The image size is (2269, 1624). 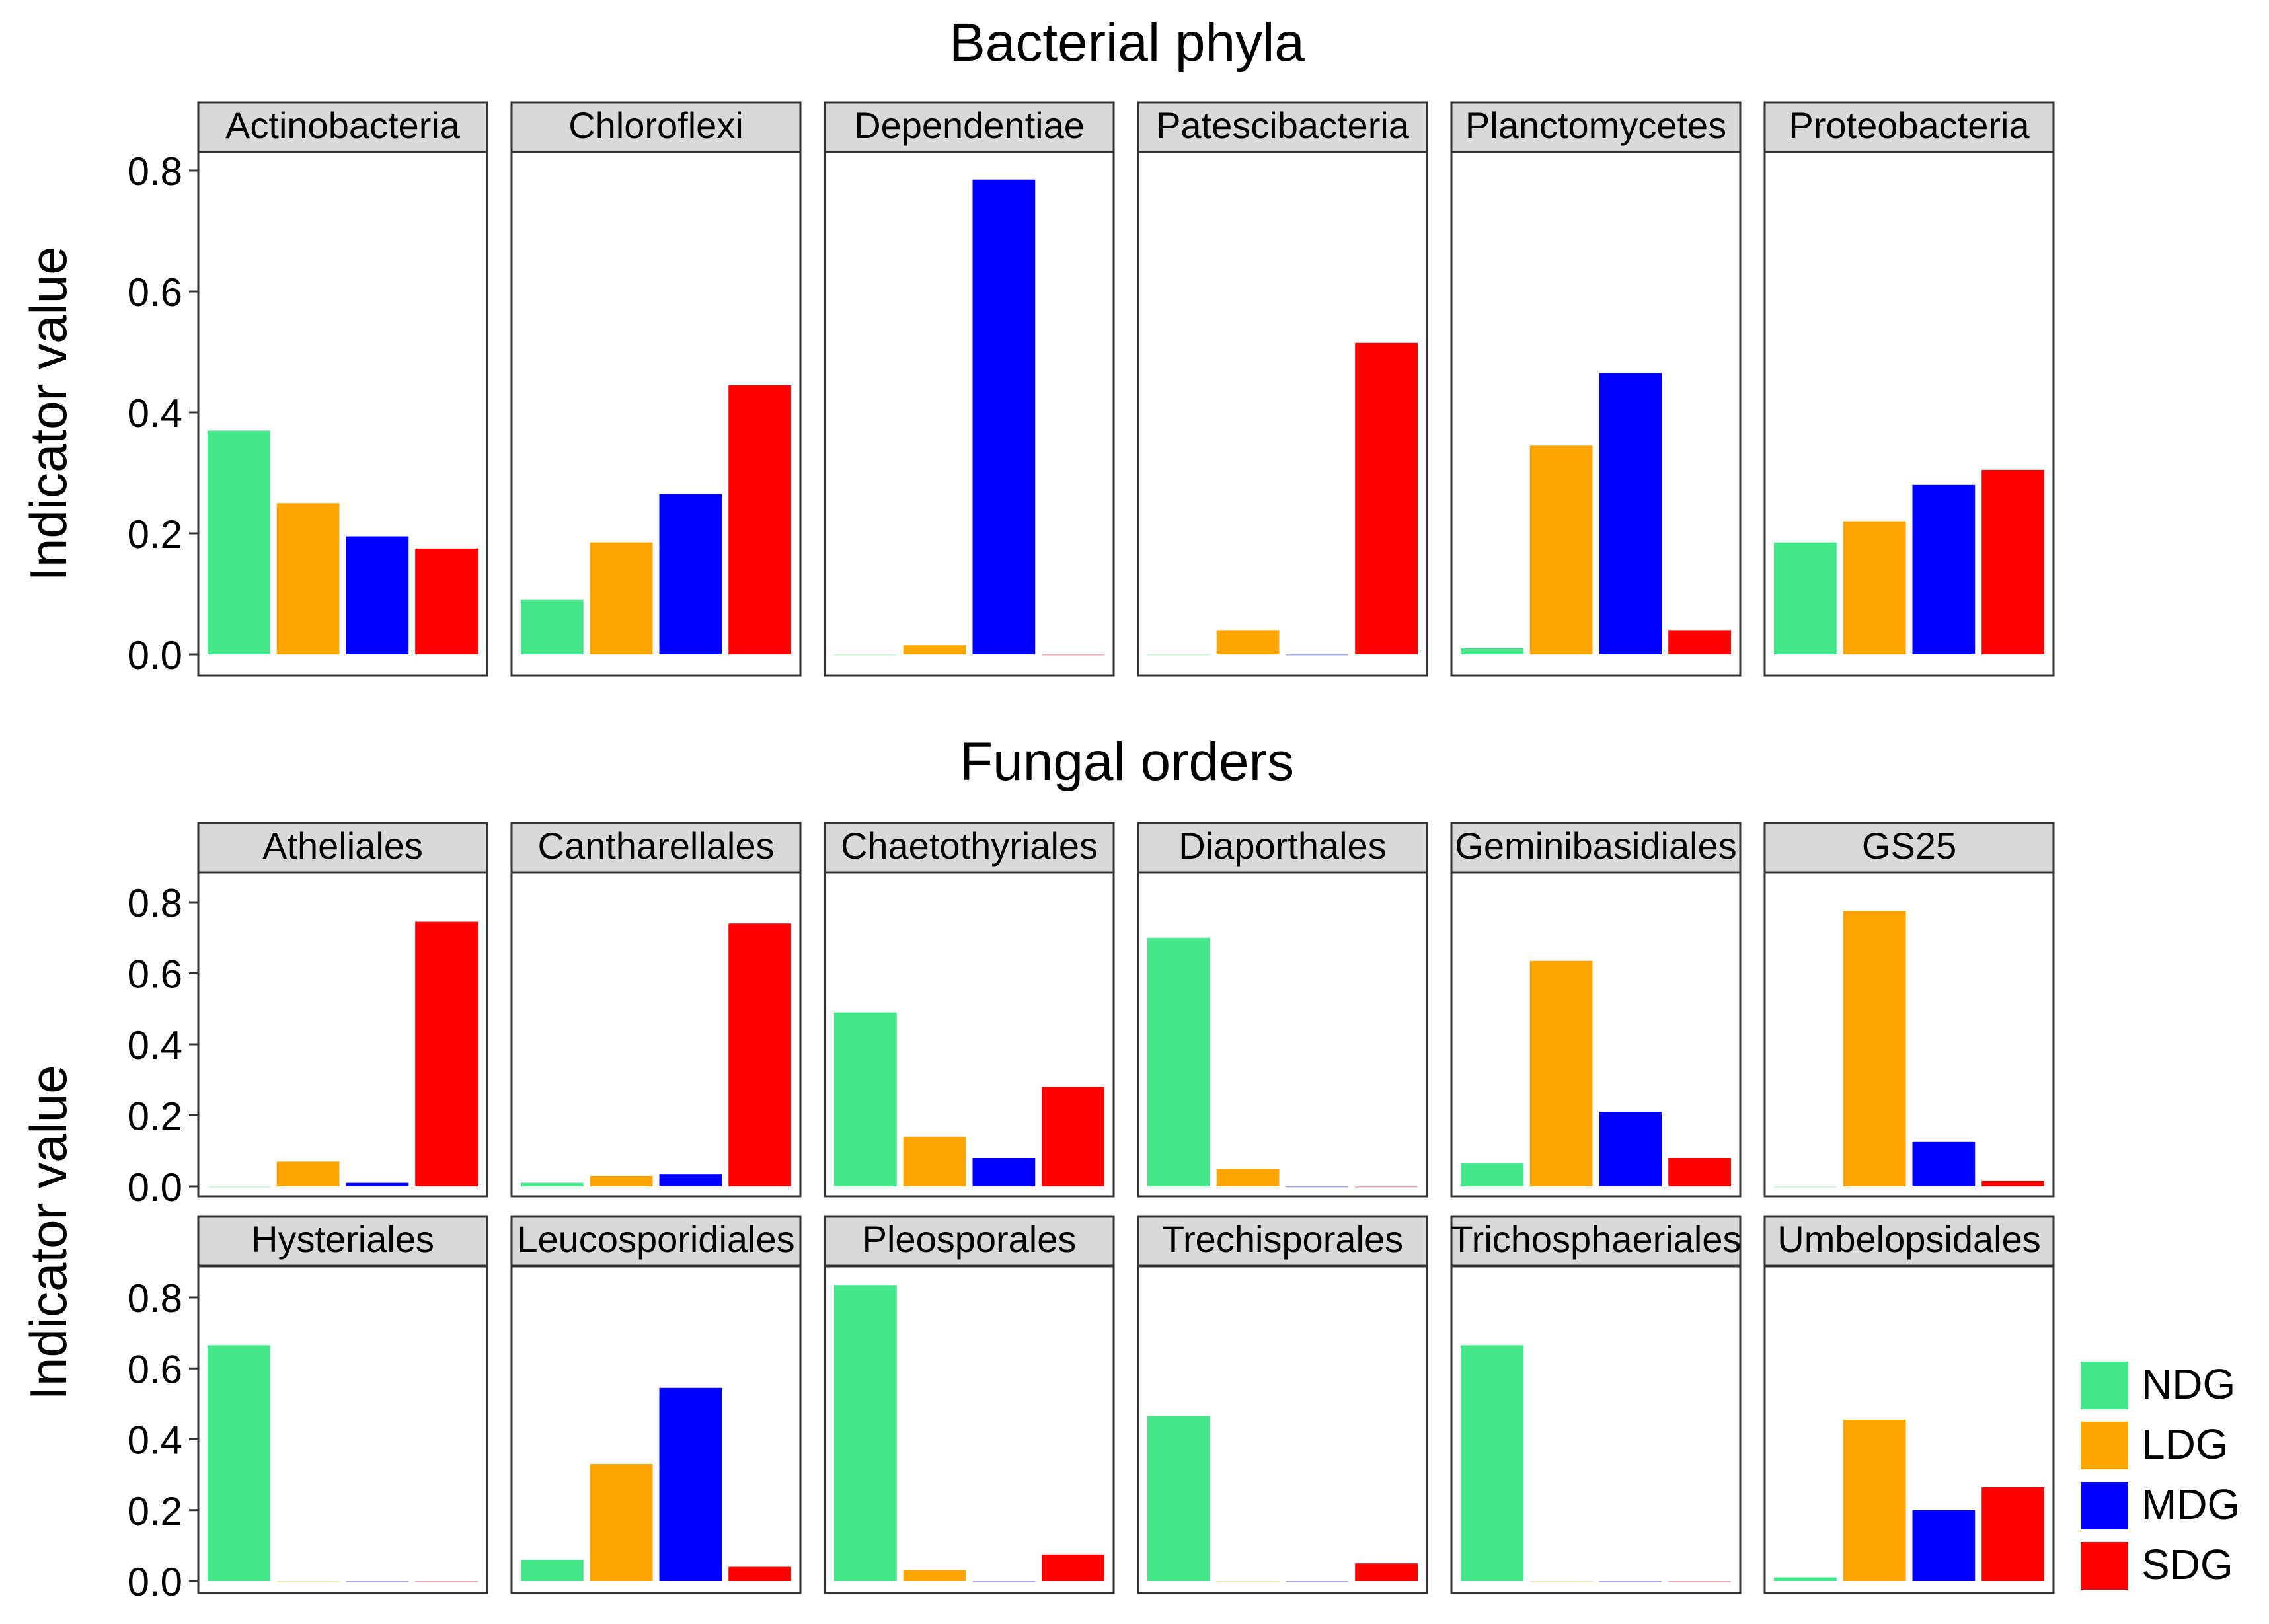 What do you see at coordinates (1909, 846) in the screenshot?
I see `facet-label: GS25` at bounding box center [1909, 846].